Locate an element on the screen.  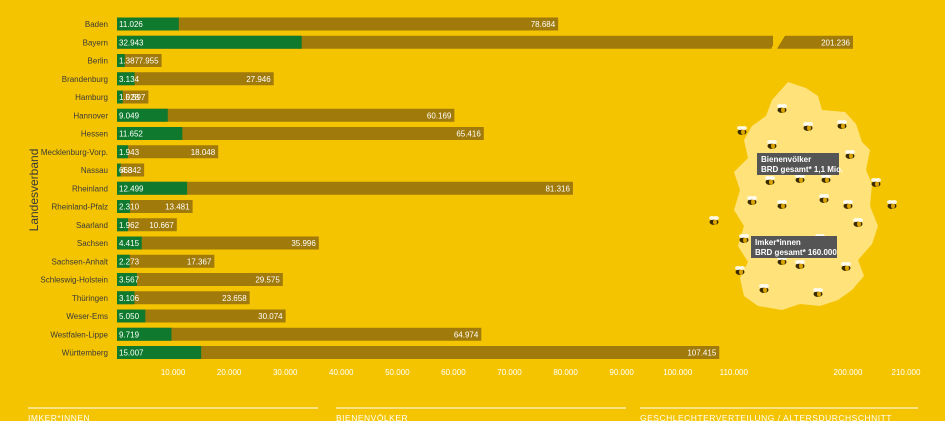
category-label: Schleswig-Holstein is located at coordinates (74, 280).